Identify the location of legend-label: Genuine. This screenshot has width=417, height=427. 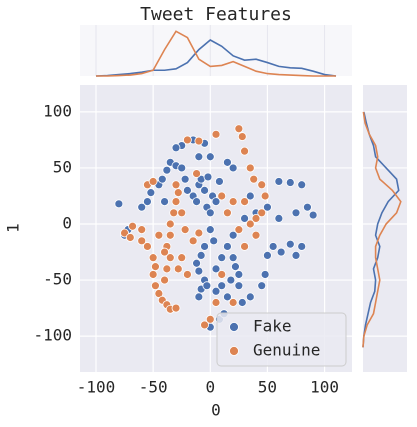
(286, 350).